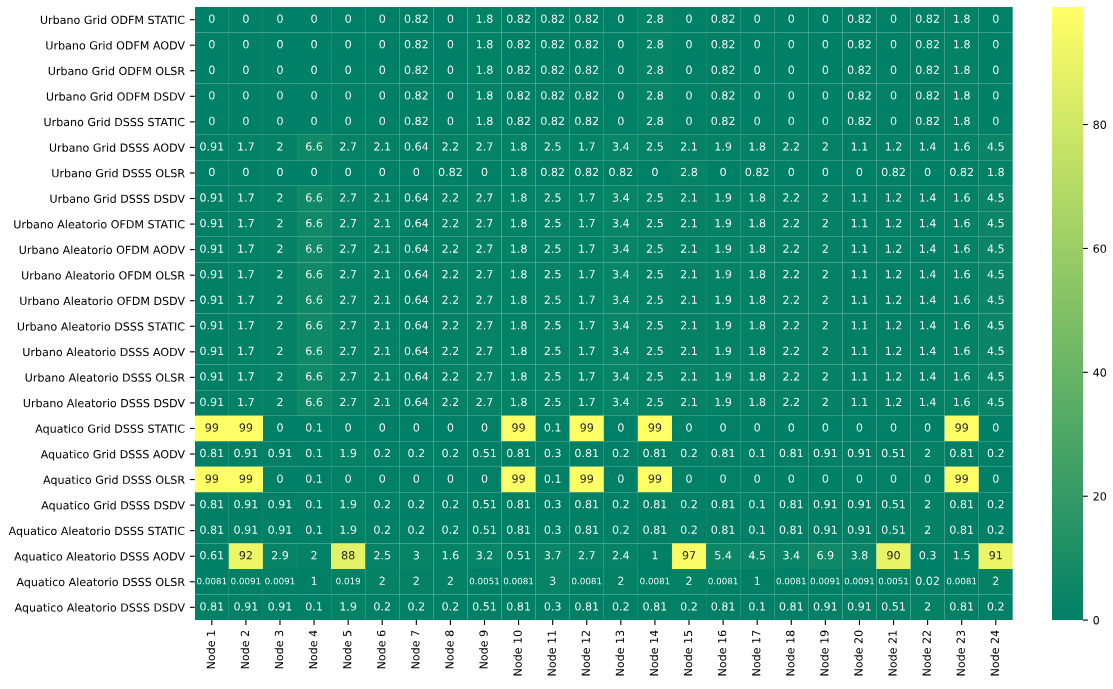 The width and height of the screenshot is (1113, 689). Describe the element at coordinates (893, 529) in the screenshot. I see `data-label: 0.51` at that location.